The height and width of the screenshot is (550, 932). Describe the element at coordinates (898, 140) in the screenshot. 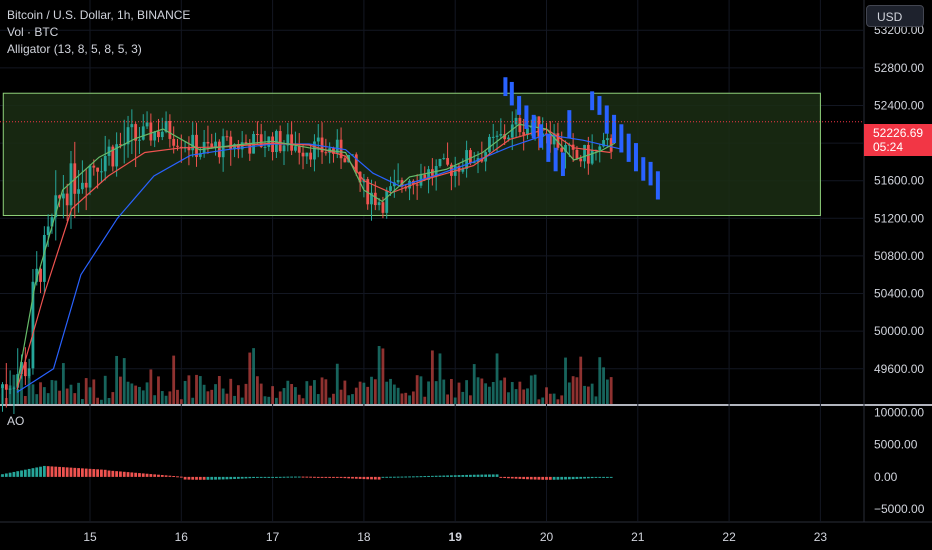

I see `last-price-tag: 52226.69 05:24` at that location.